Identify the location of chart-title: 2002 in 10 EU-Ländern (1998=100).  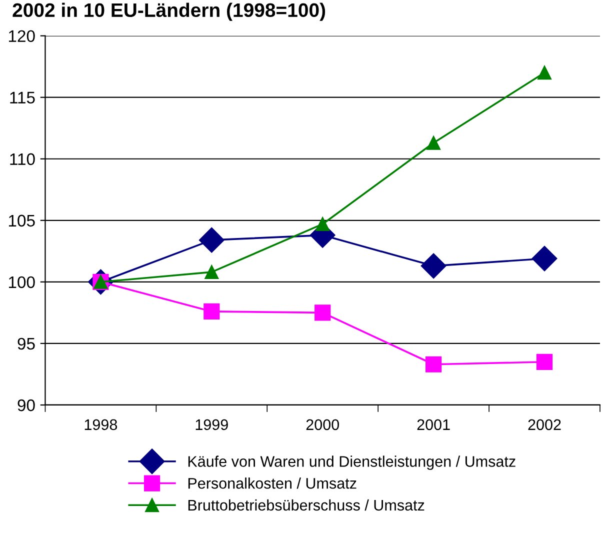
(169, 11).